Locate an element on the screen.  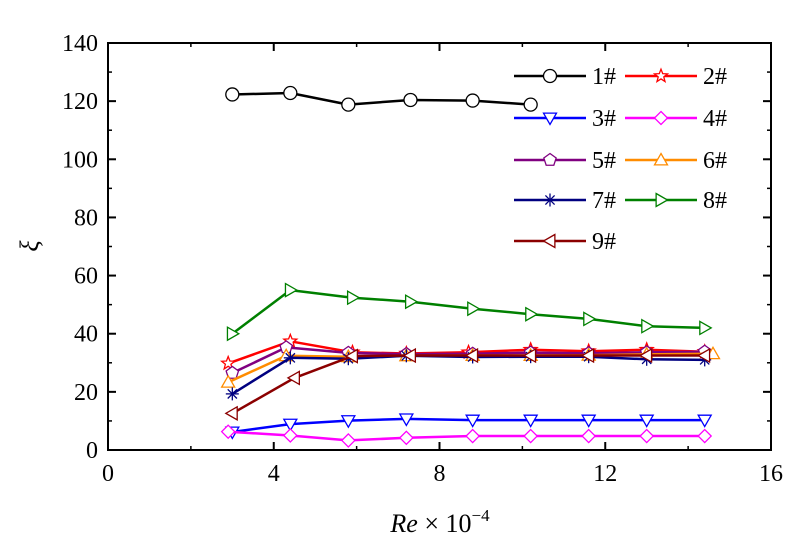
legend-label-4: 4# is located at coordinates (715, 119).